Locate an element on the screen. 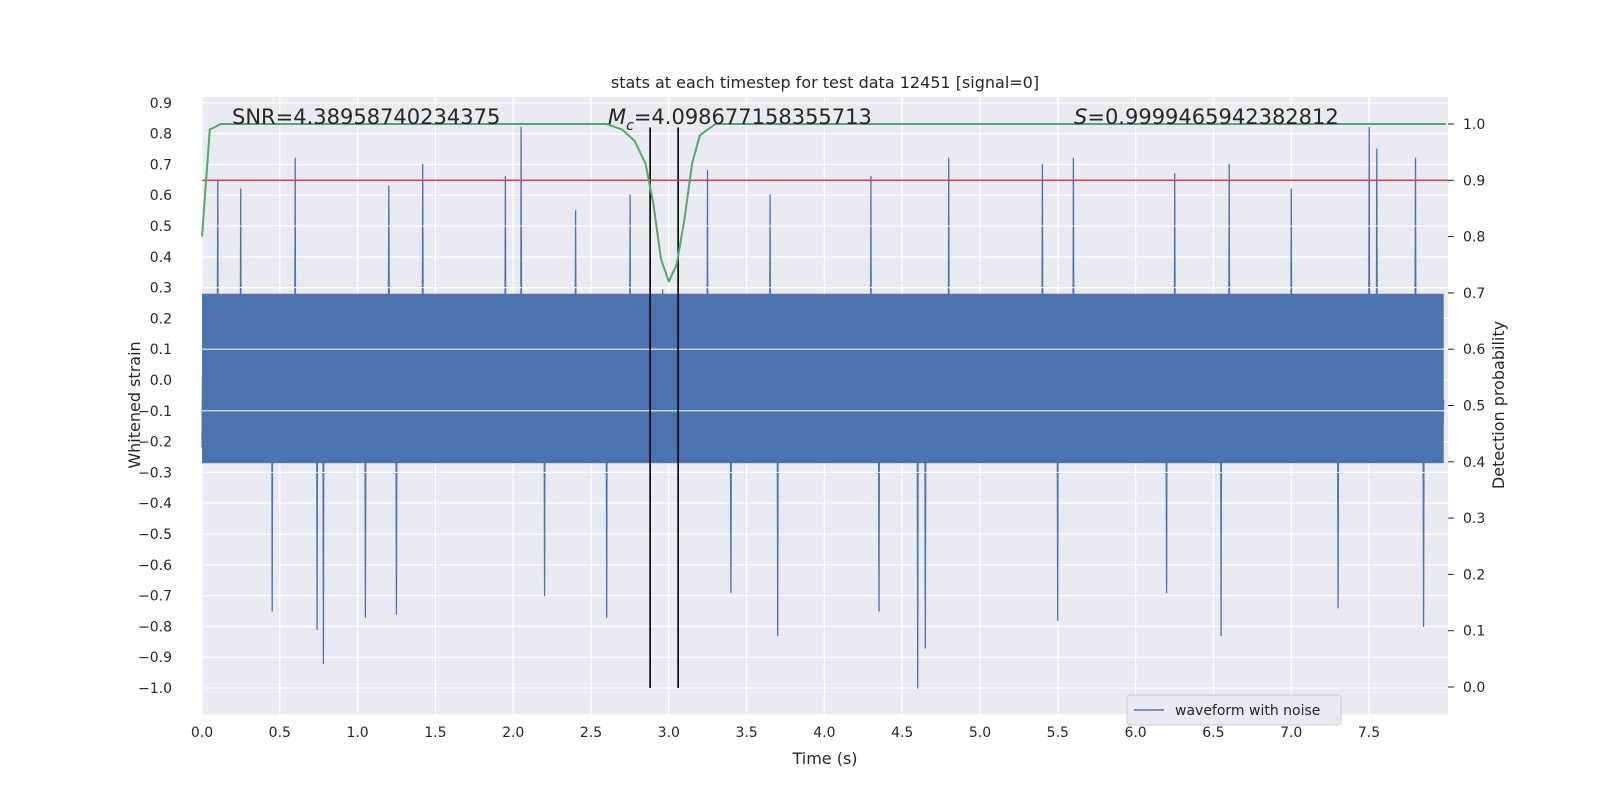 The image size is (1600, 800). y2-tick-label: 0.8 is located at coordinates (1474, 238).